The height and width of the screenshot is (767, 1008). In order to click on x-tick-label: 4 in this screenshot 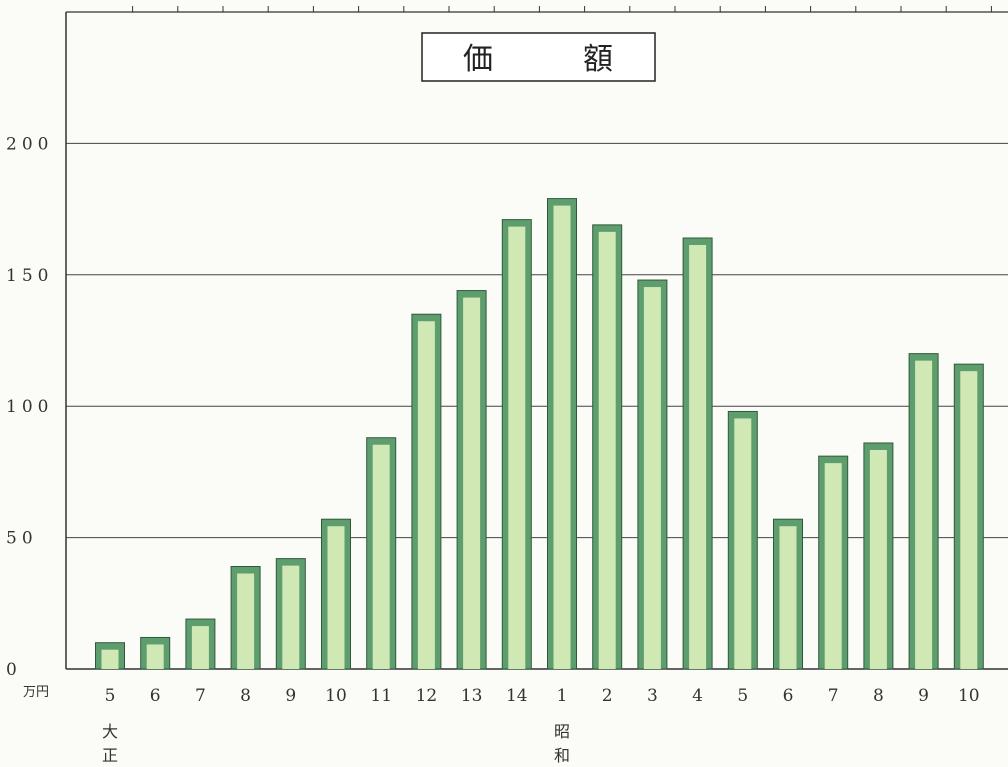, I will do `click(697, 696)`.